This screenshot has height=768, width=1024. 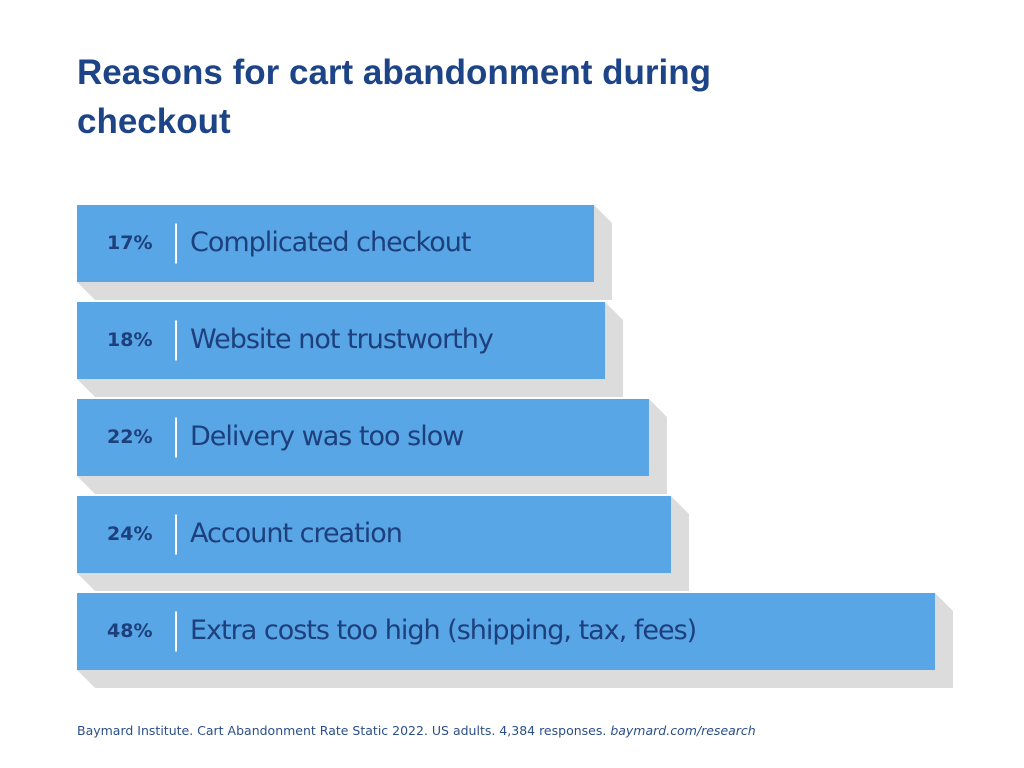 What do you see at coordinates (394, 72) in the screenshot?
I see `chart-title: Reasons for cart abandonment during` at bounding box center [394, 72].